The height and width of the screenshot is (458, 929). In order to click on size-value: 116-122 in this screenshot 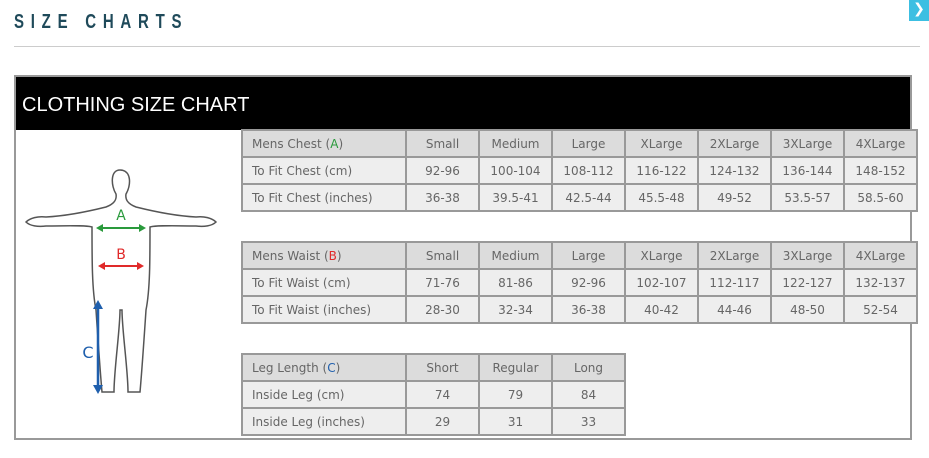, I will do `click(661, 170)`.